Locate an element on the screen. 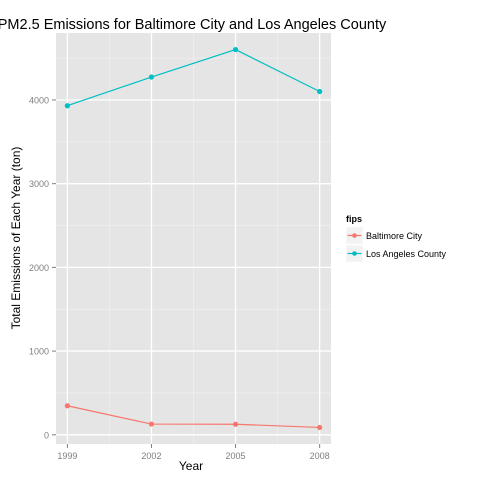 Image resolution: width=480 pixels, height=480 pixels. x-tick-label: 2002 is located at coordinates (151, 456).